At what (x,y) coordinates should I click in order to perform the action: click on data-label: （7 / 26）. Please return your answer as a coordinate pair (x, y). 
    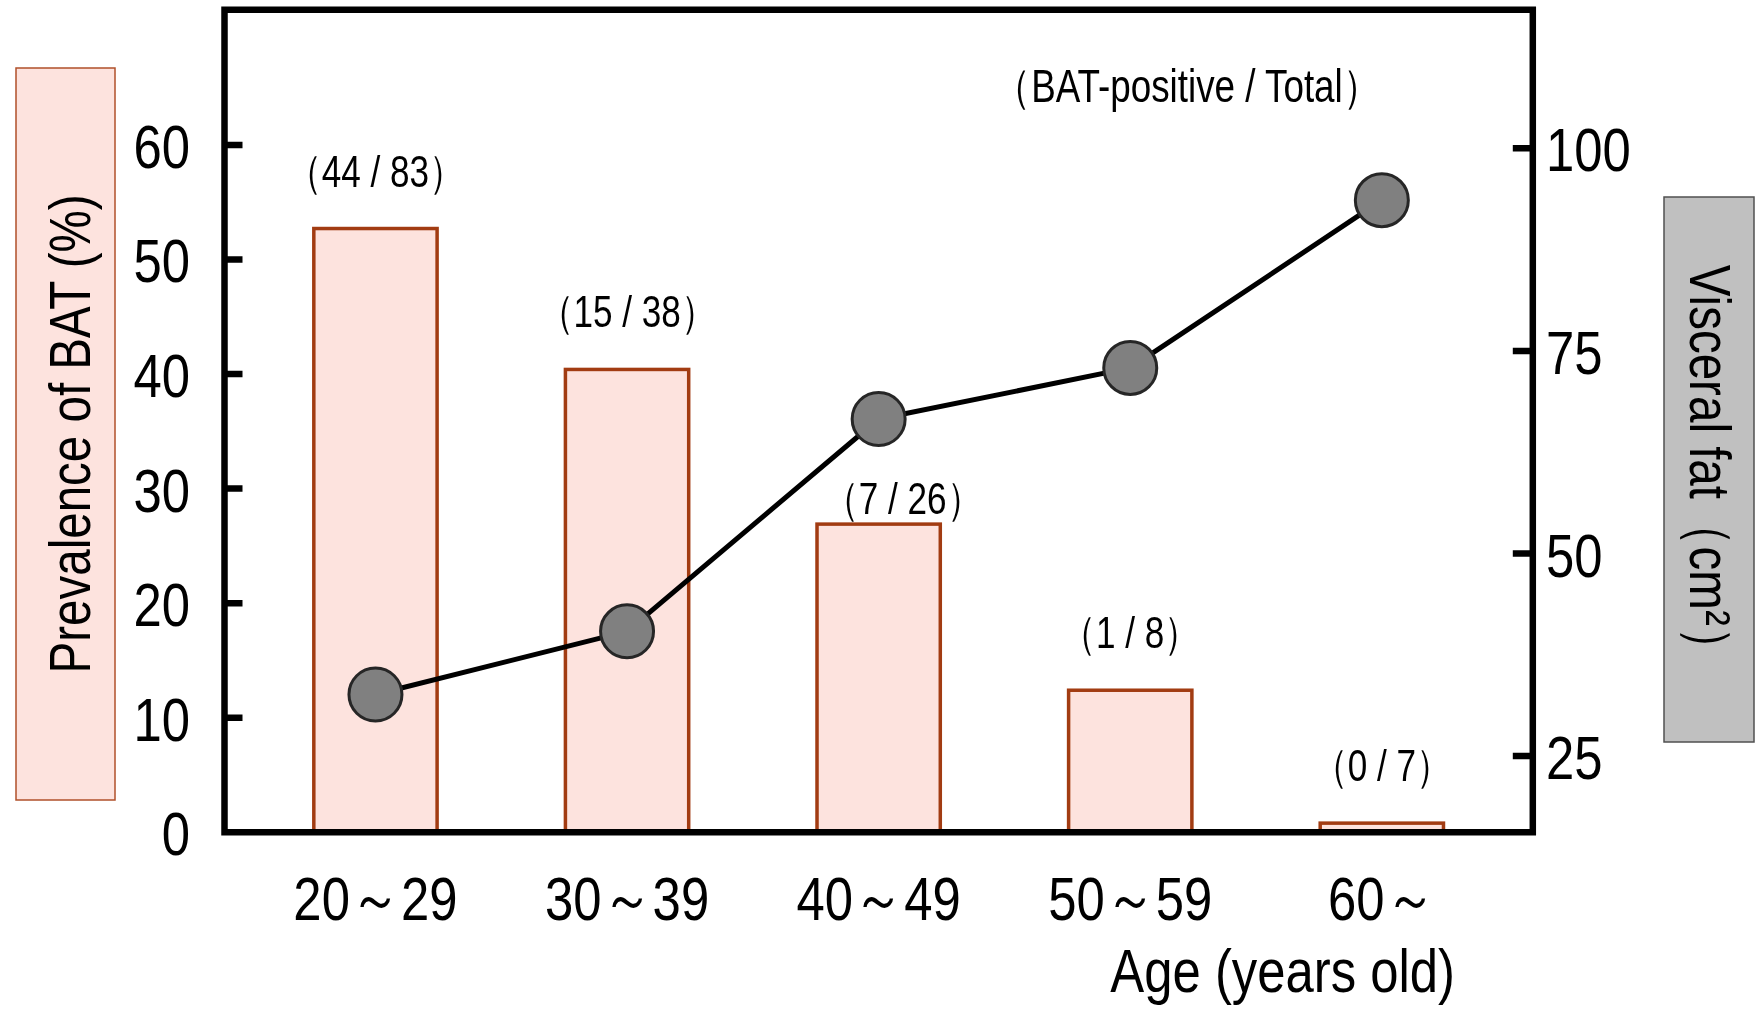
    Looking at the image, I should click on (902, 498).